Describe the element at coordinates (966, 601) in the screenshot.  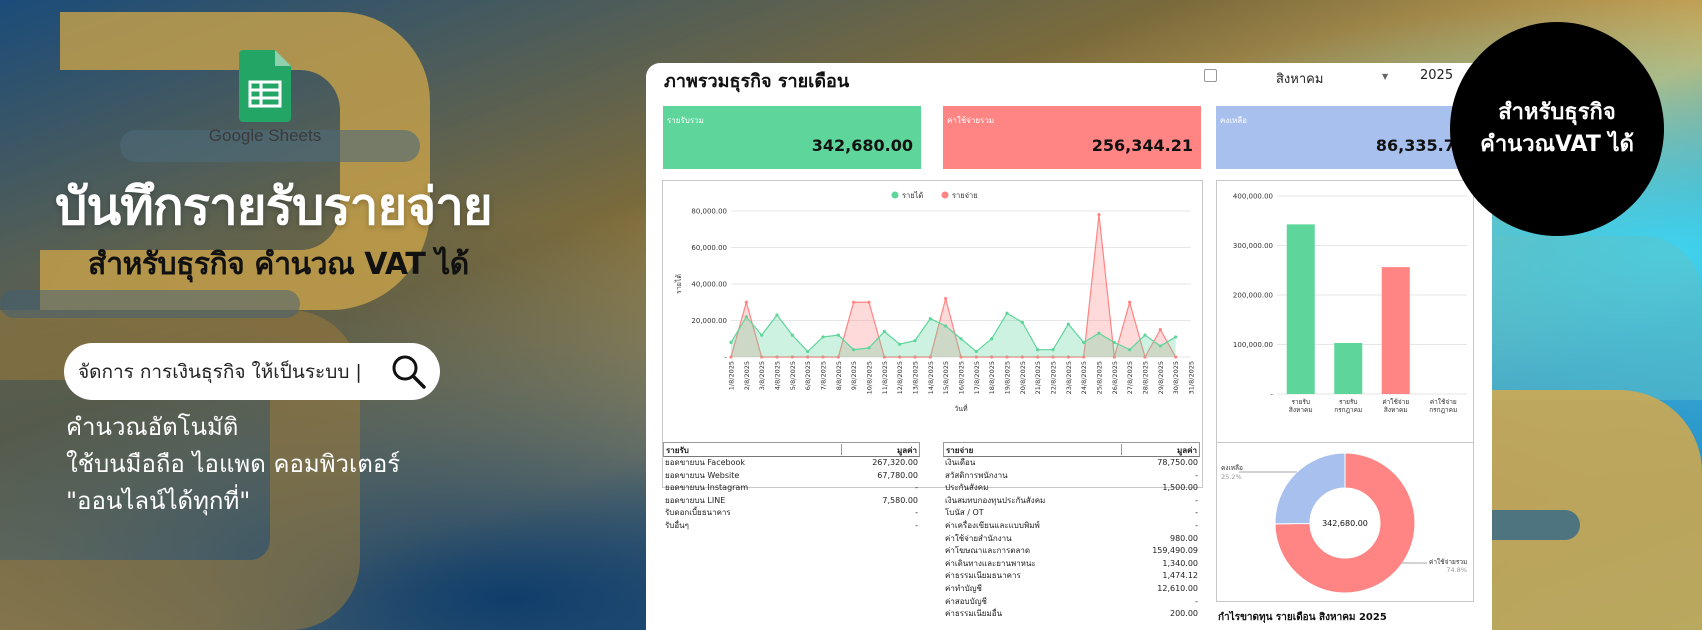
I see `expense-row-label: ค่าสอบบัญชี` at that location.